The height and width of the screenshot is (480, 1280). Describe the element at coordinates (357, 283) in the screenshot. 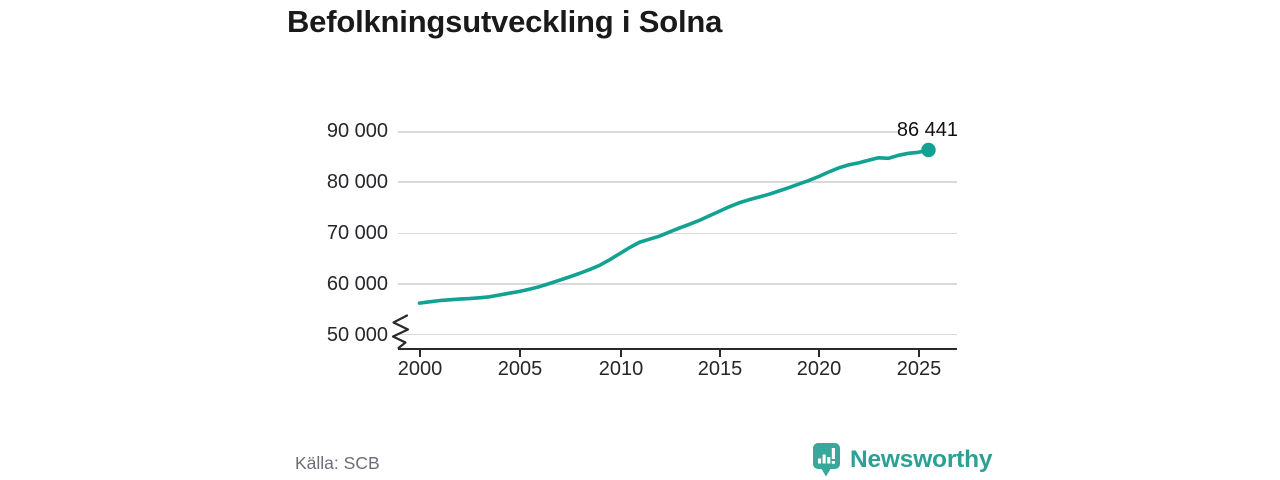

I see `y-axis-tick-label: 60 000` at that location.